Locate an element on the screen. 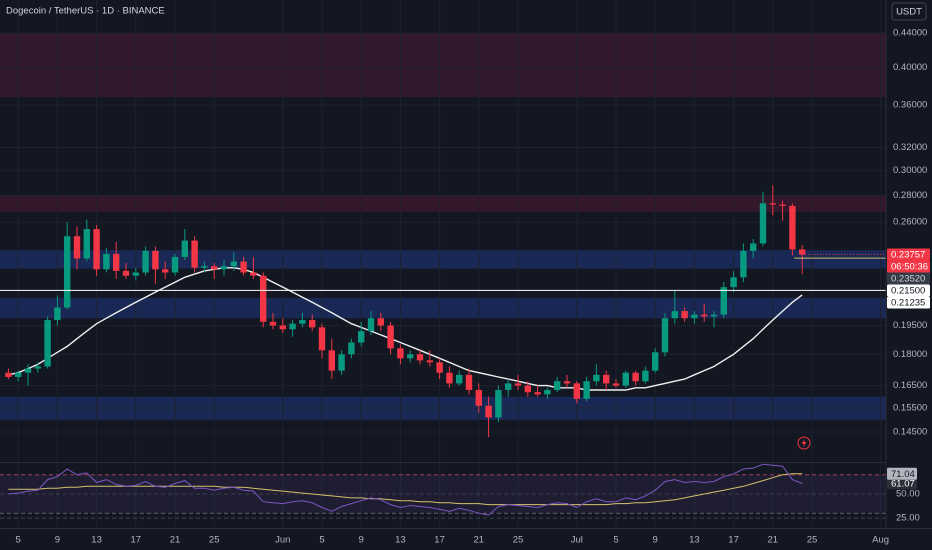 This screenshot has width=932, height=550. y-tick-label: 0.15500 is located at coordinates (910, 408).